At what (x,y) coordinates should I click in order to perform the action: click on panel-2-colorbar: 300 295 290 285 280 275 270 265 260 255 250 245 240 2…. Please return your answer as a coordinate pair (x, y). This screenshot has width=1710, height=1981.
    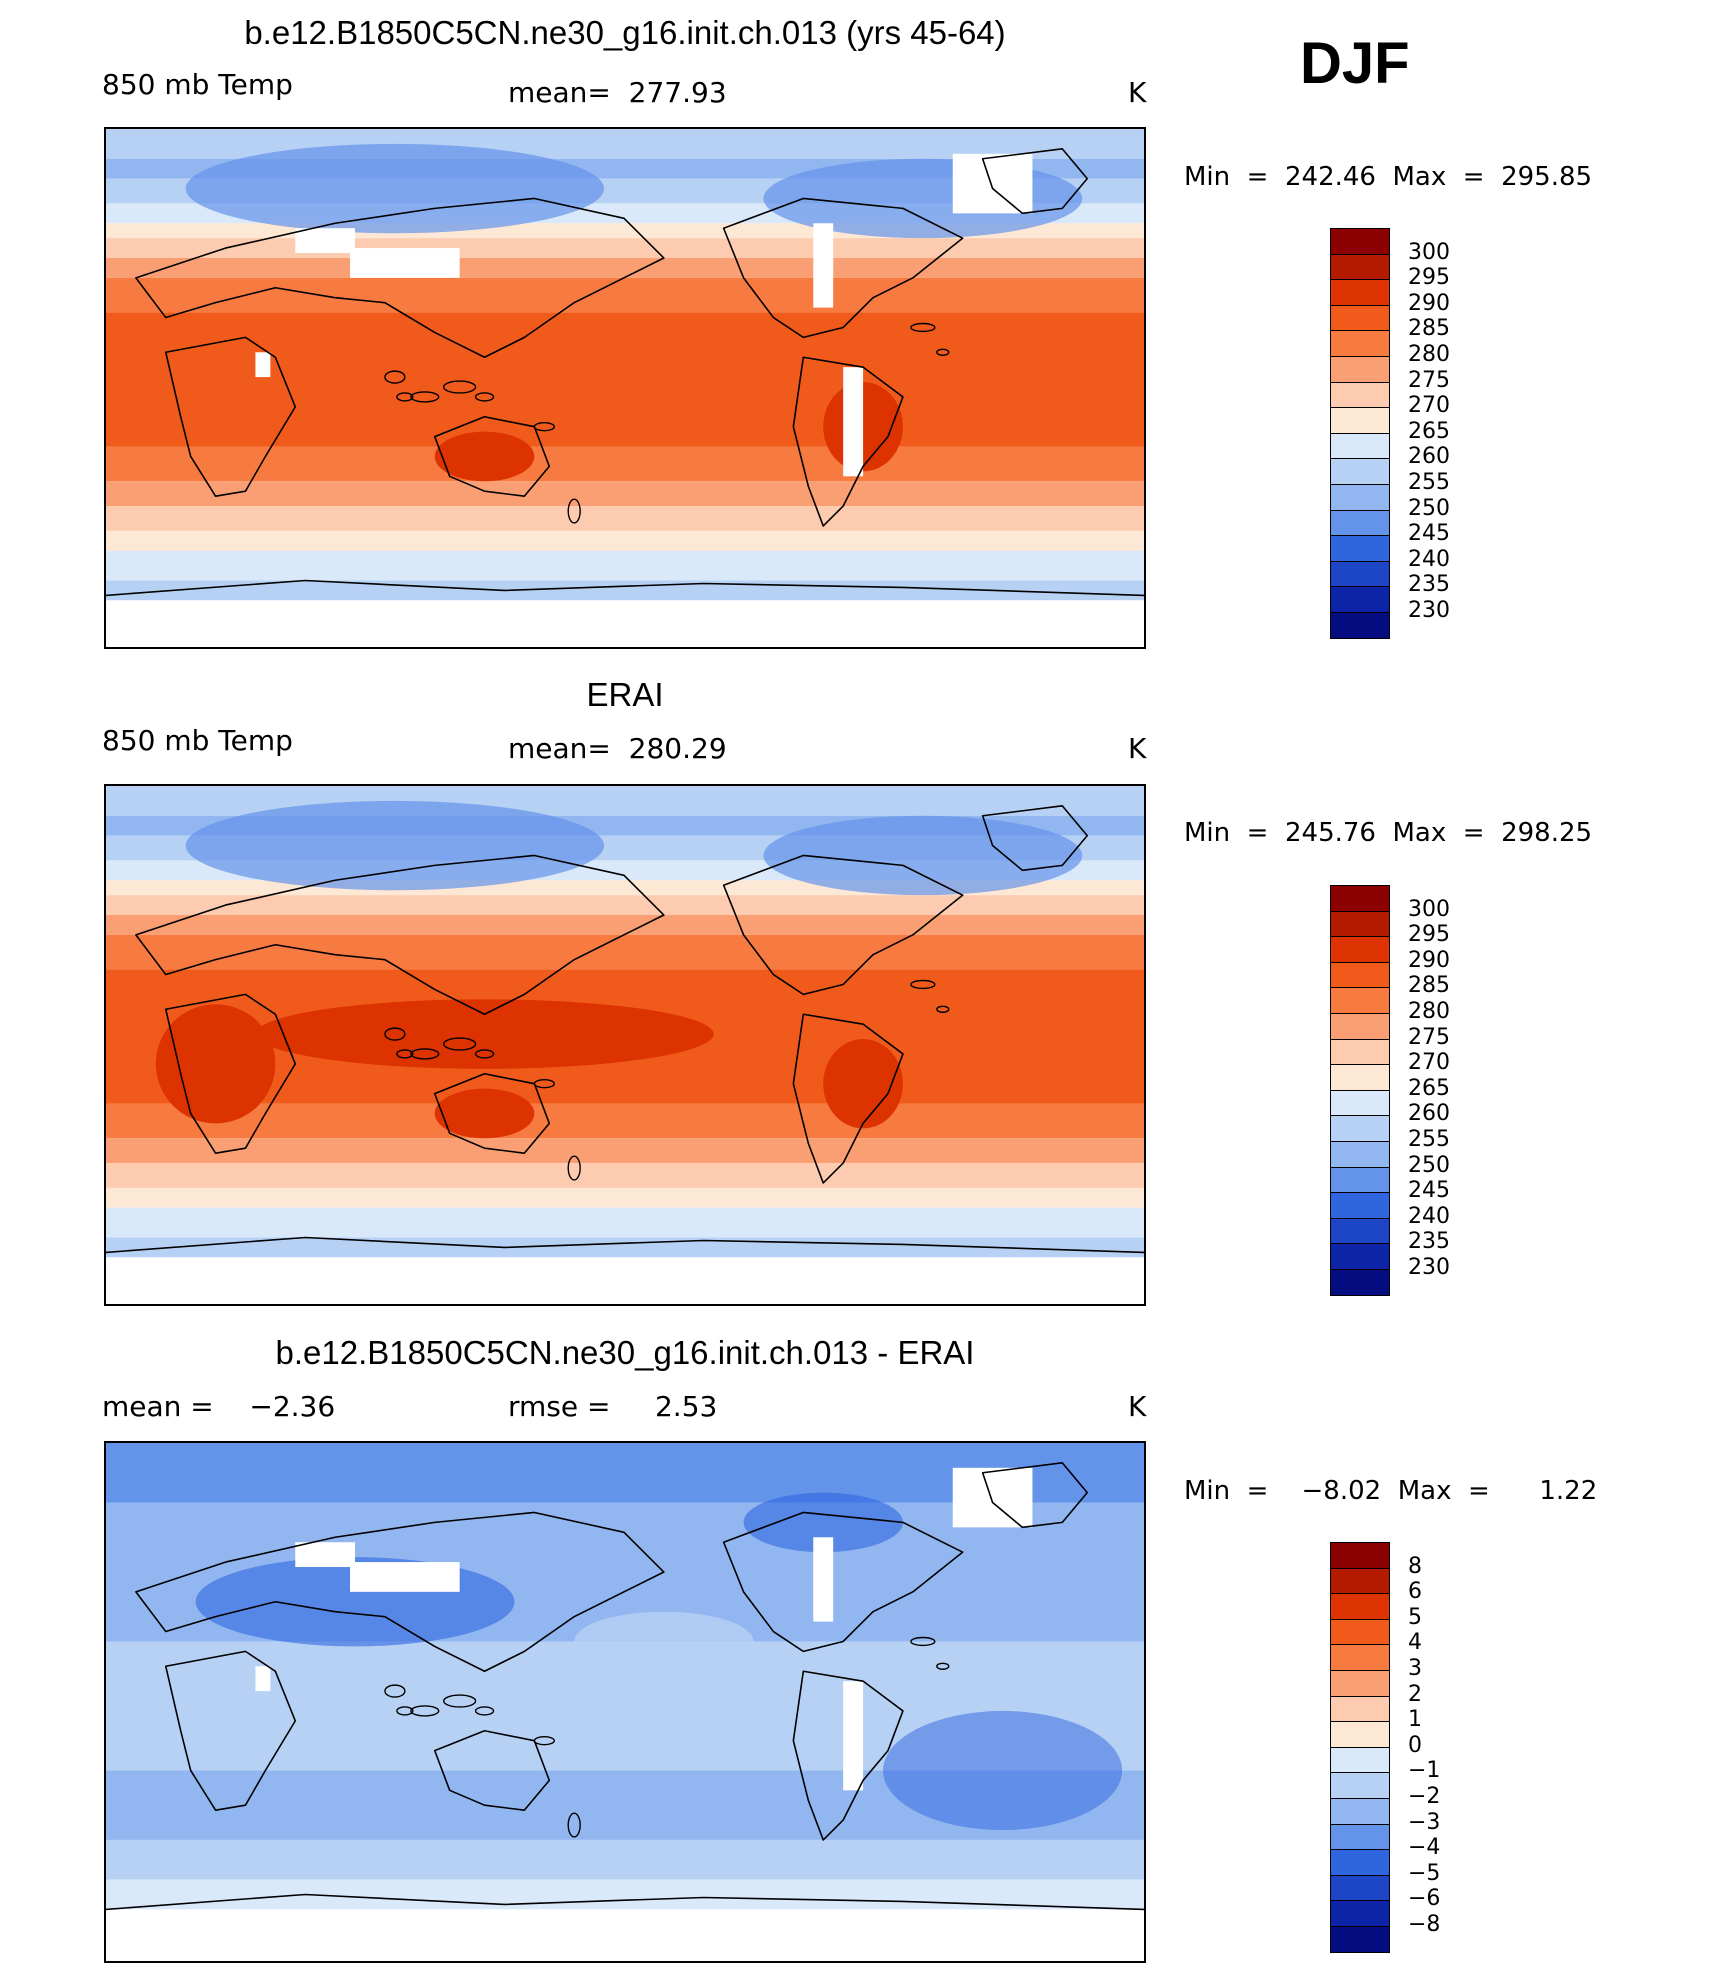
    Looking at the image, I should click on (1390, 1090).